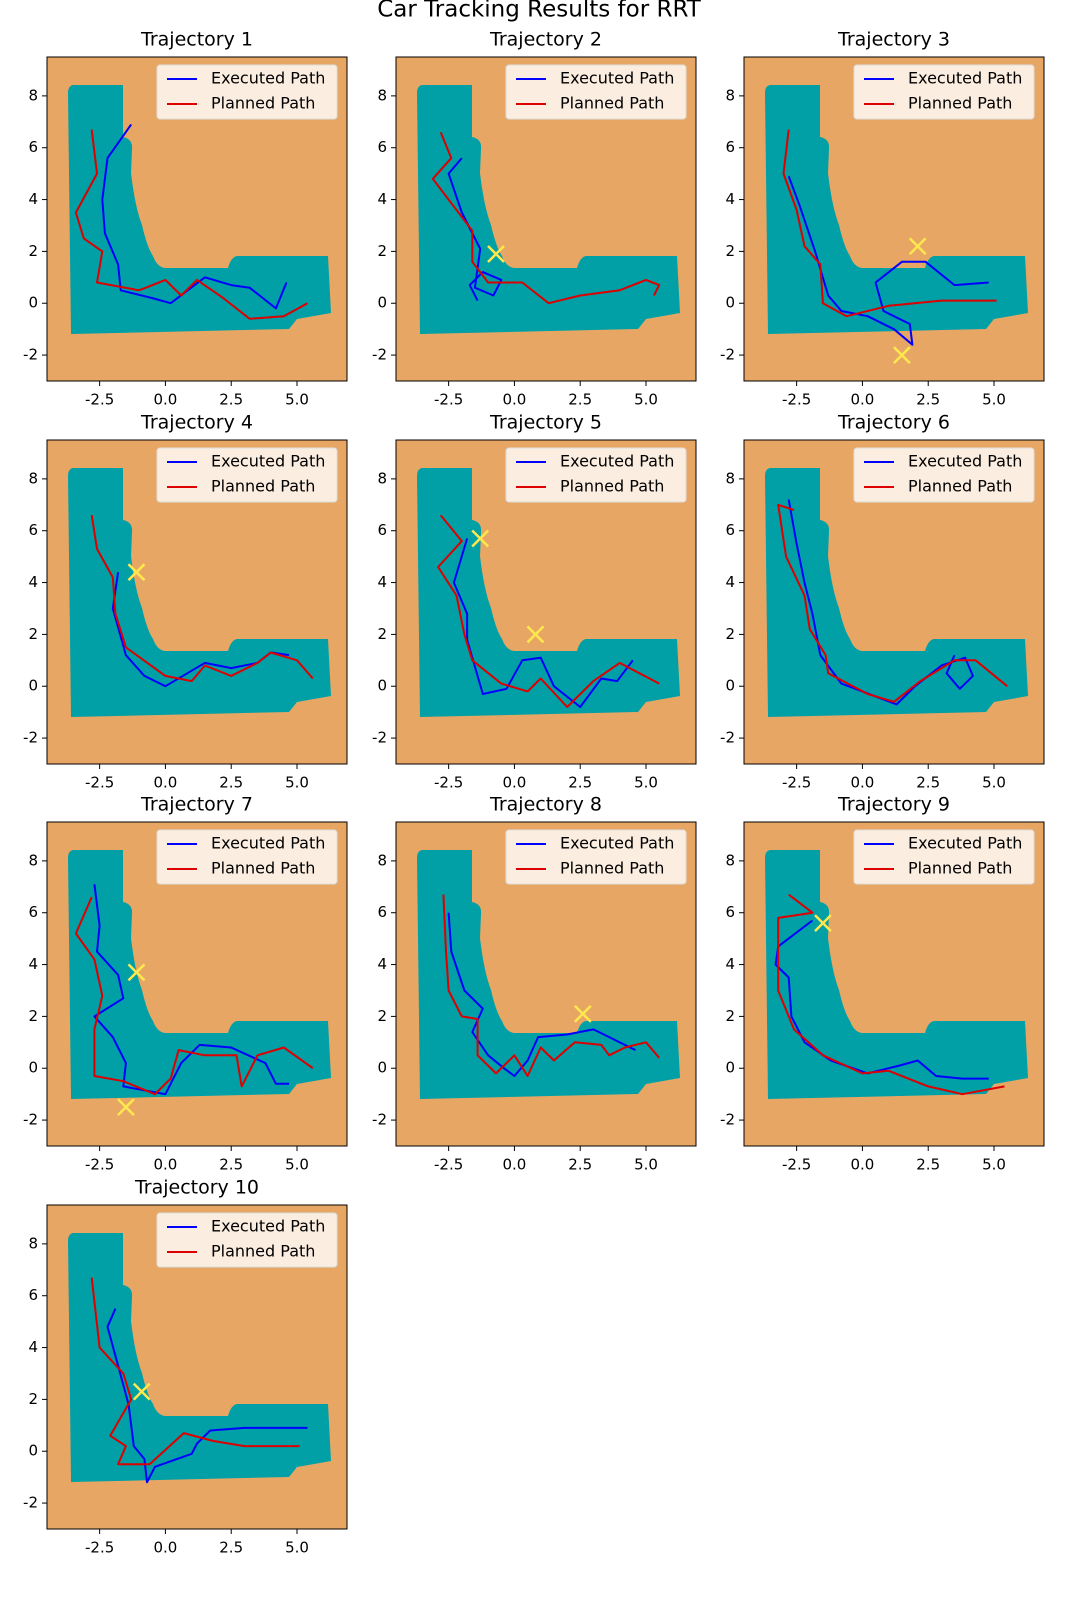 The height and width of the screenshot is (1611, 1078). Describe the element at coordinates (893, 805) in the screenshot. I see `subplot-title: Trajectory 9` at that location.